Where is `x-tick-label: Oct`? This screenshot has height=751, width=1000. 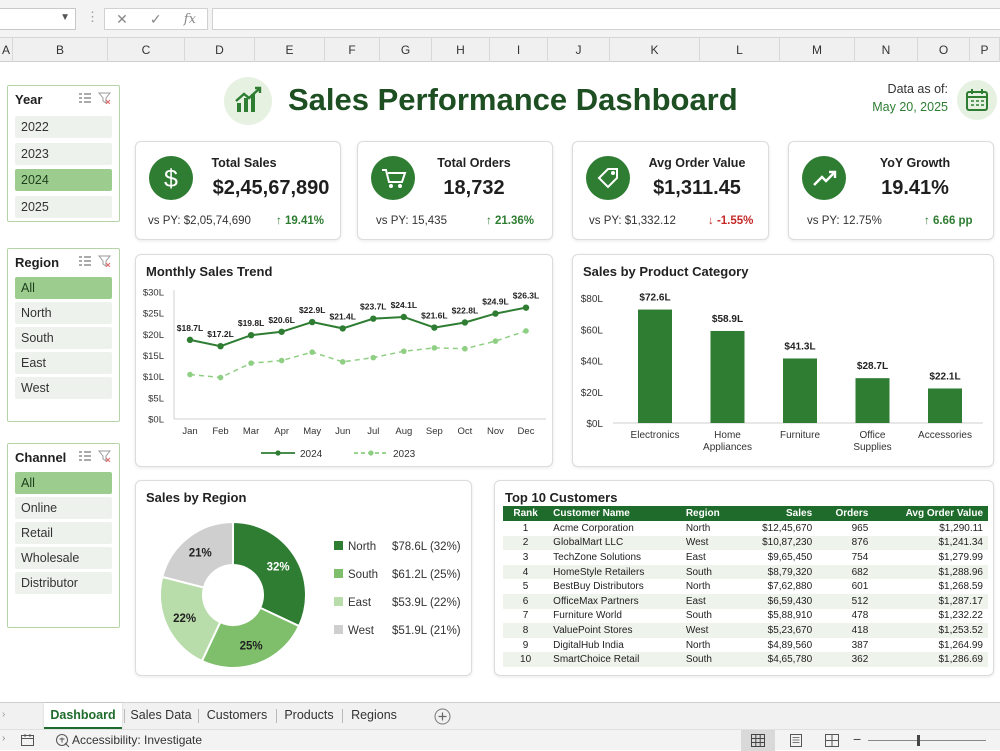 x-tick-label: Oct is located at coordinates (465, 431).